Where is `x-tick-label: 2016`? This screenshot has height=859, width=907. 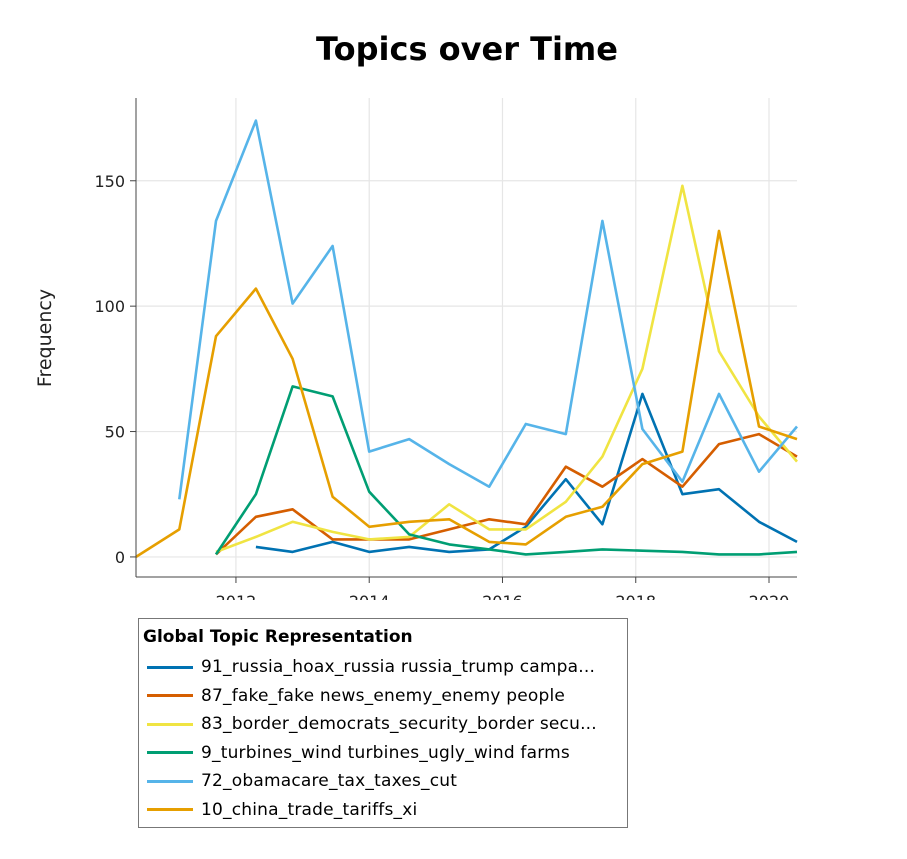 x-tick-label: 2016 is located at coordinates (502, 596).